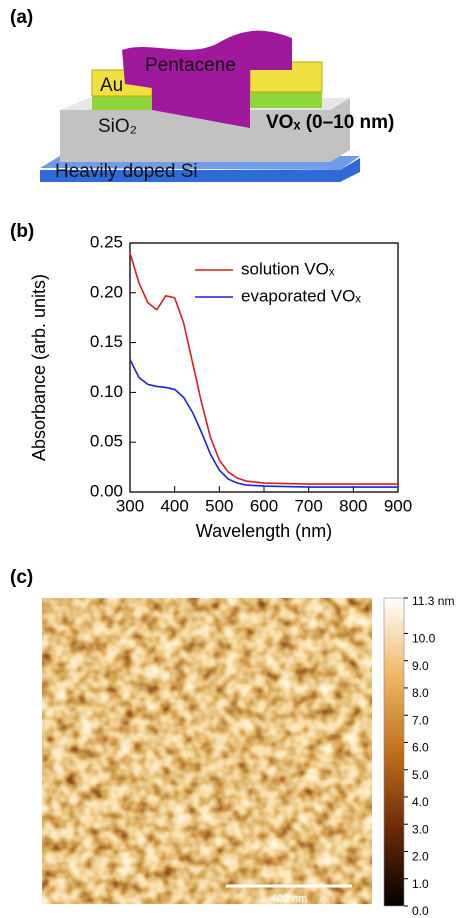 The height and width of the screenshot is (918, 466). What do you see at coordinates (420, 911) in the screenshot?
I see `colorbar-tick-label: 0.0` at bounding box center [420, 911].